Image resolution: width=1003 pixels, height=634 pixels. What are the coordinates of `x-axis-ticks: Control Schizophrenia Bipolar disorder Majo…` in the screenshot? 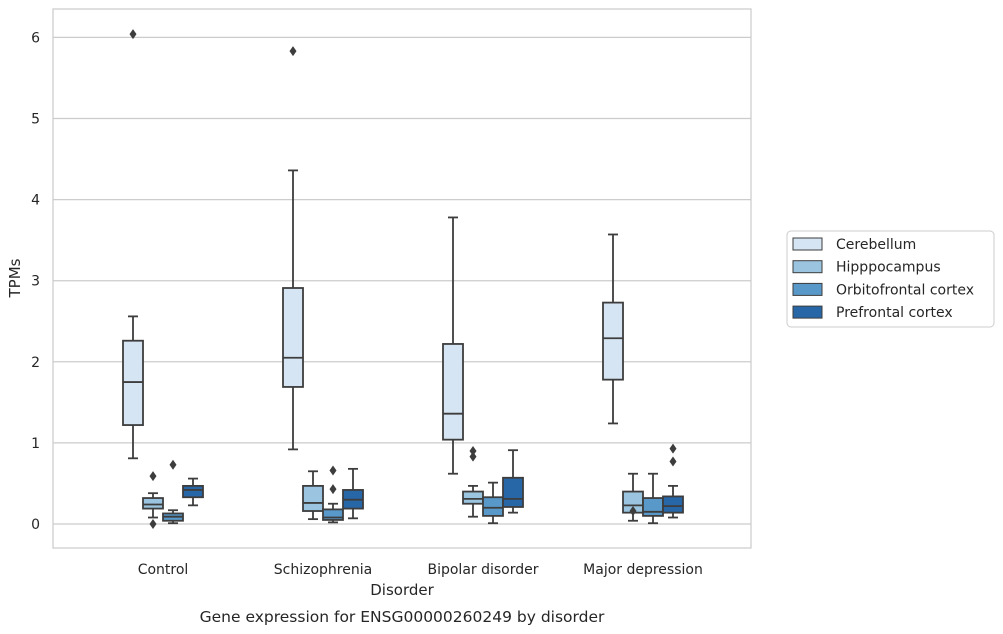 It's located at (420, 570).